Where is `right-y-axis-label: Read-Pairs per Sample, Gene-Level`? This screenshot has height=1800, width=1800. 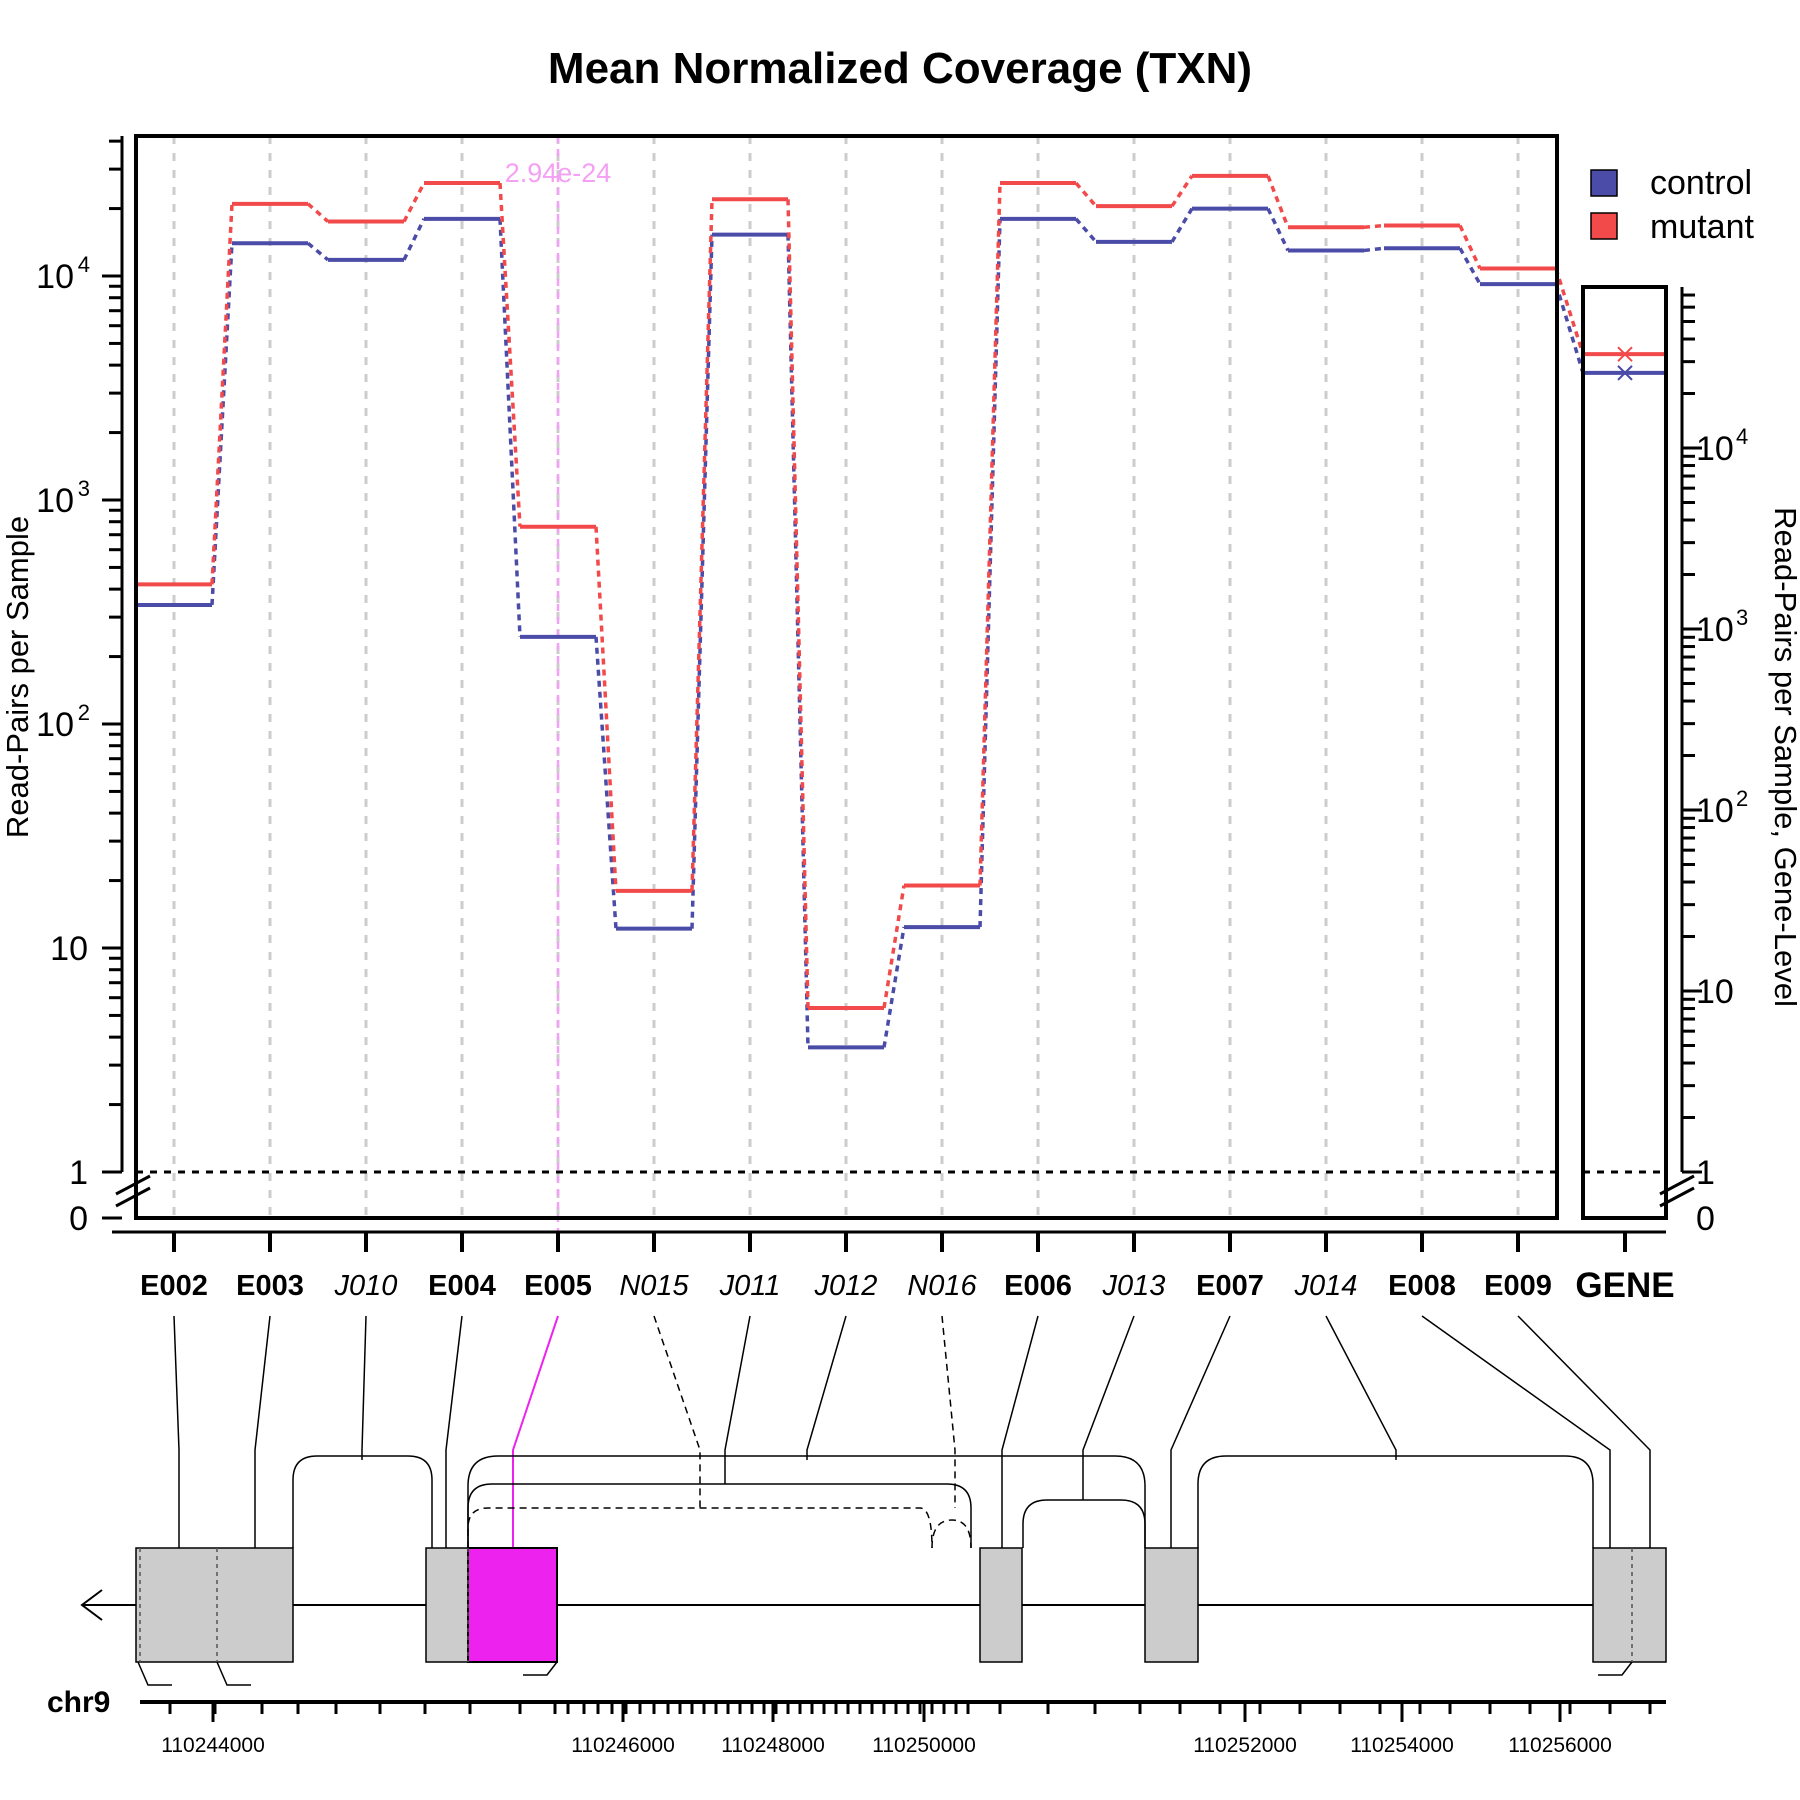
right-y-axis-label: Read-Pairs per Sample, Gene-Level is located at coordinates (1784, 757).